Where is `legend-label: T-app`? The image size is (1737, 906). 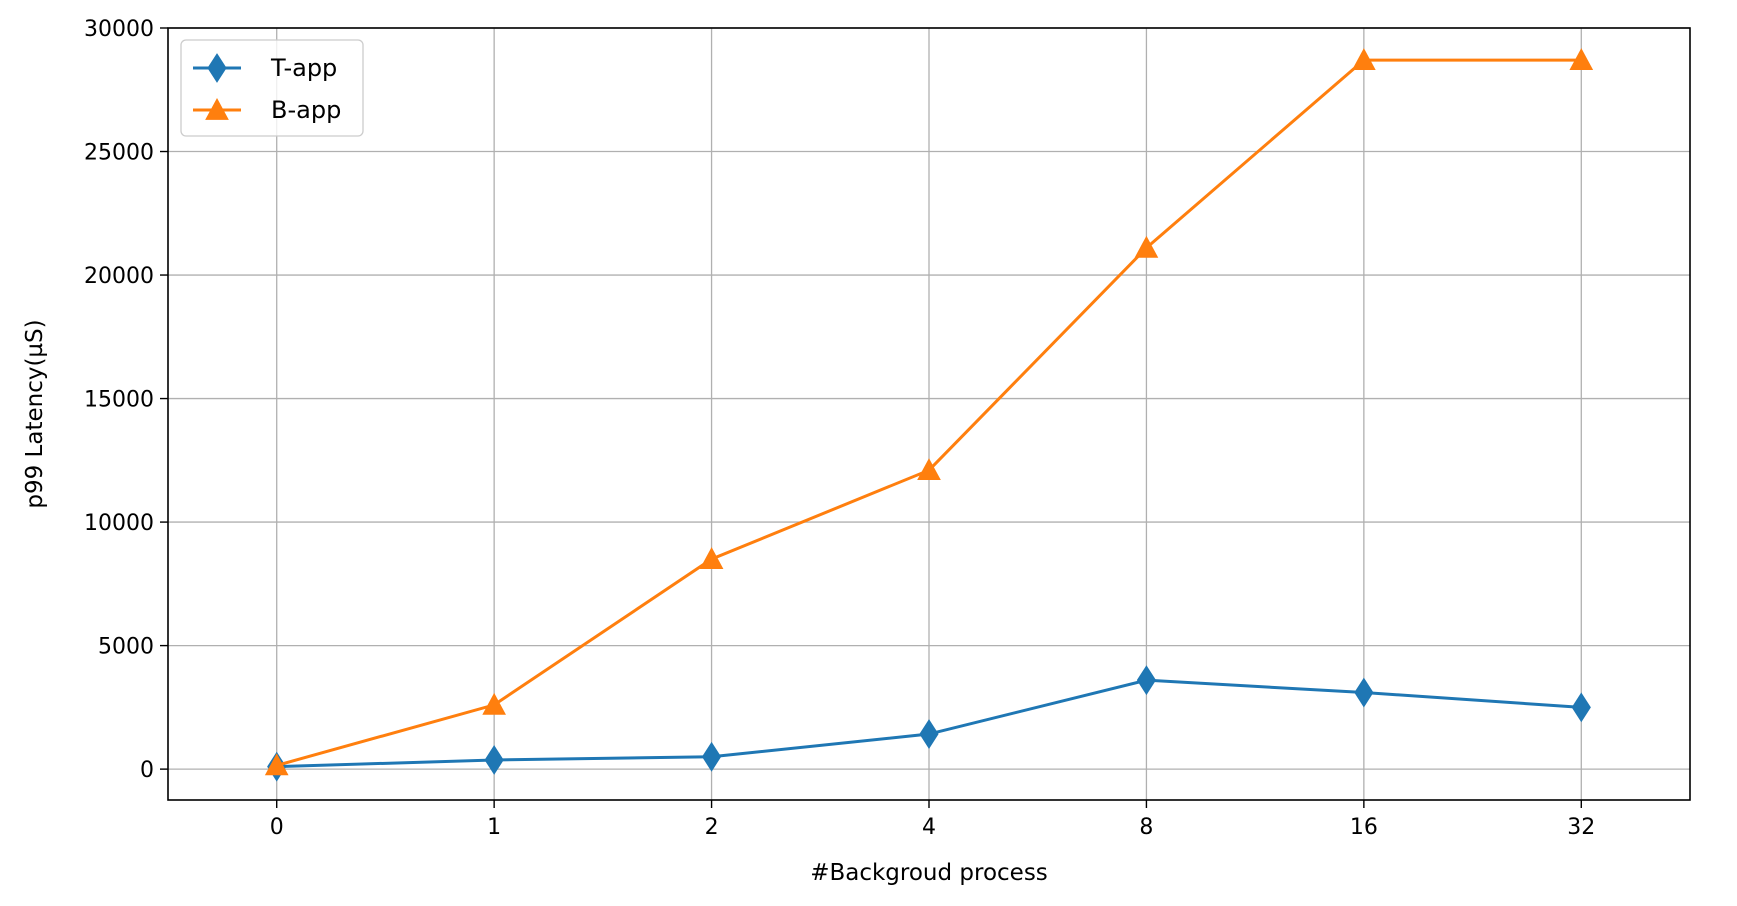
legend-label: T-app is located at coordinates (303, 68).